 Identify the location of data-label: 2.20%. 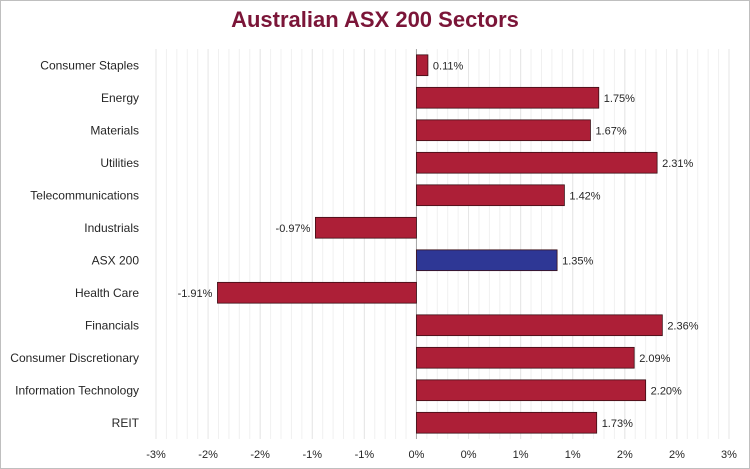
(666, 391).